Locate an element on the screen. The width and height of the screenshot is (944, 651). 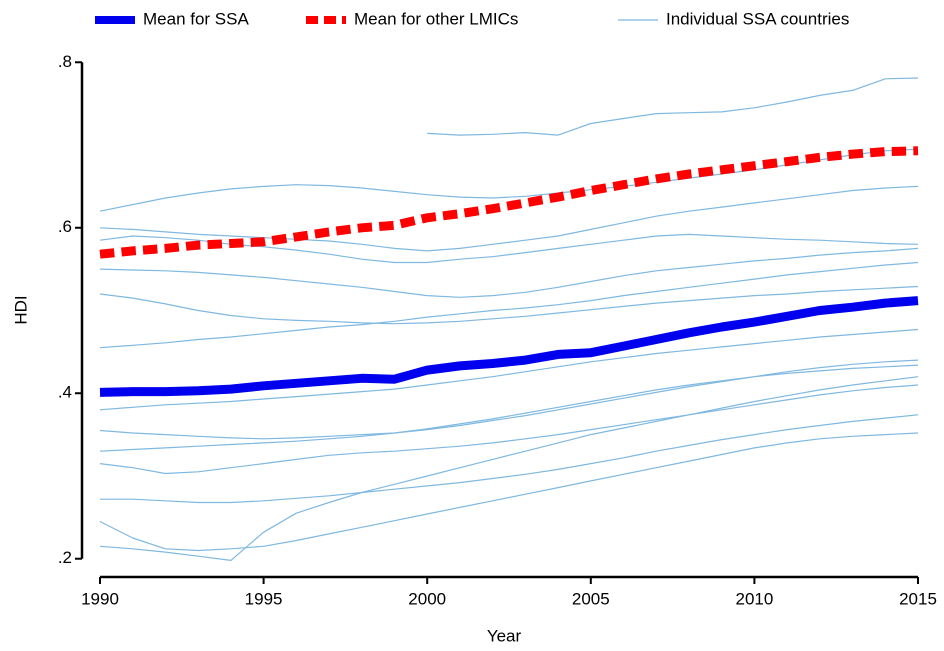
y-tick-label: .8 is located at coordinates (65, 61).